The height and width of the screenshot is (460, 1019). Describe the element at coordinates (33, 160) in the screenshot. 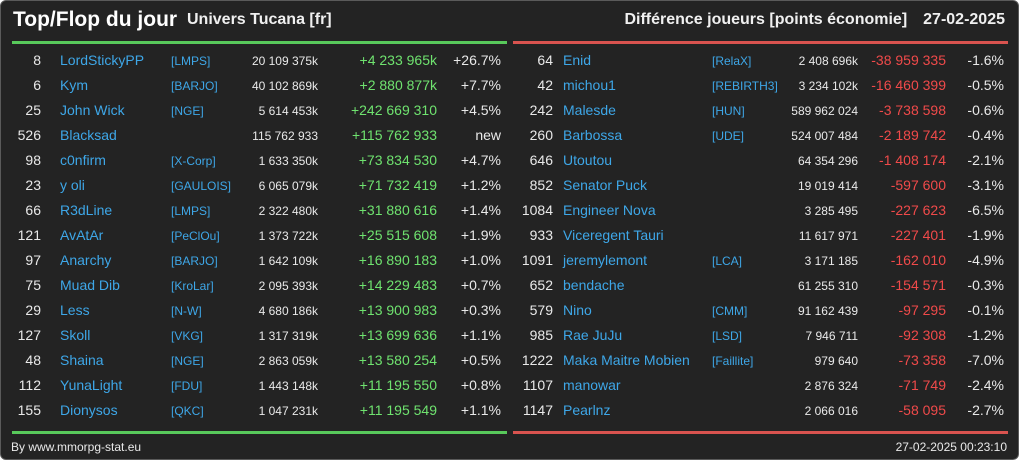

I see `player-rank: 98` at that location.